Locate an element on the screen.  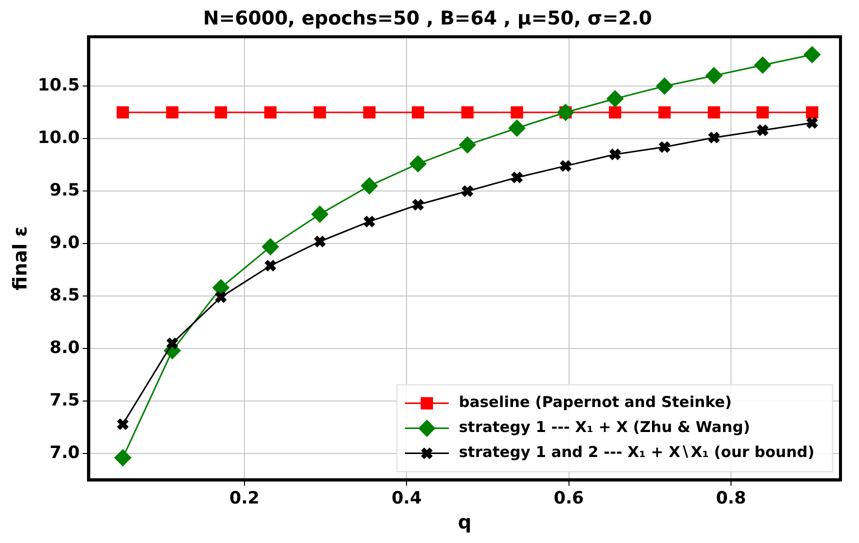
x-tick-label: 0.6 is located at coordinates (569, 498).